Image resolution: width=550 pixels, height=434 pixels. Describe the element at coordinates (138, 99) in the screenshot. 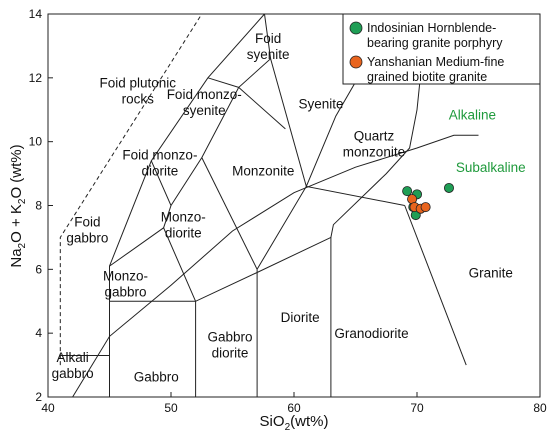

I see `field-label-line: rocks` at that location.